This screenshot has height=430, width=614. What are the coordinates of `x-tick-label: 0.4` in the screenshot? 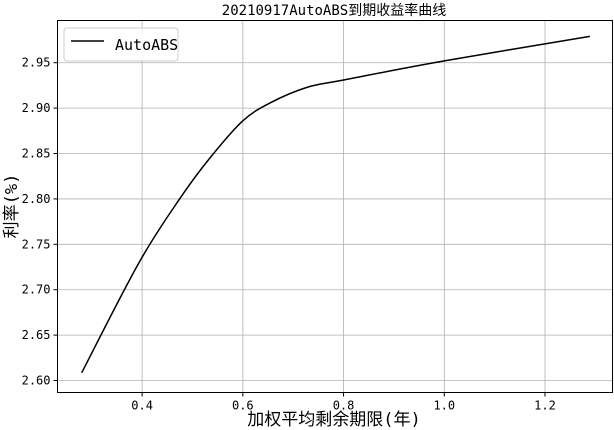 It's located at (142, 406).